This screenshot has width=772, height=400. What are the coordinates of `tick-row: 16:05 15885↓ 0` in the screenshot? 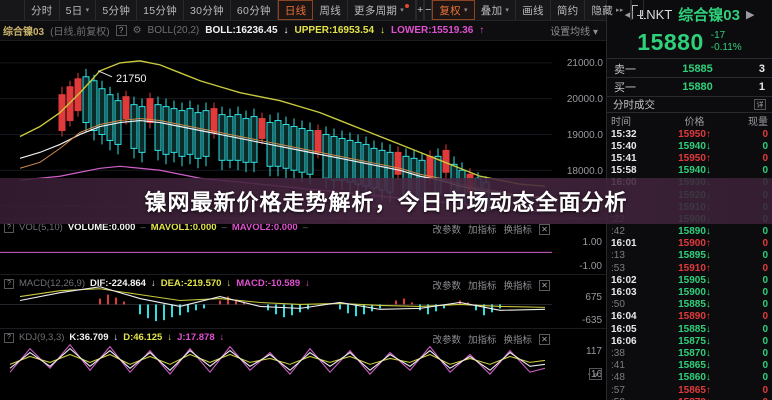 It's located at (689, 329).